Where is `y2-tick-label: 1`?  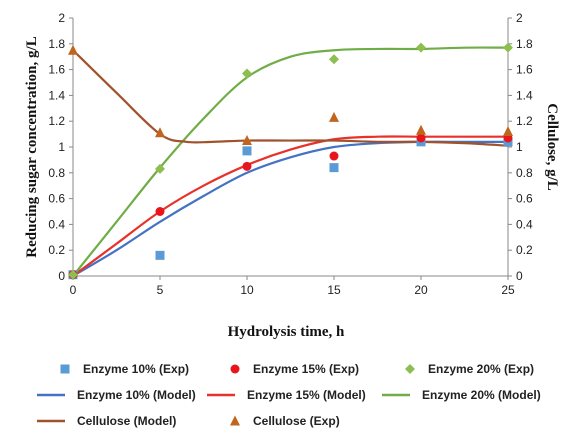 y2-tick-label: 1 is located at coordinates (519, 147).